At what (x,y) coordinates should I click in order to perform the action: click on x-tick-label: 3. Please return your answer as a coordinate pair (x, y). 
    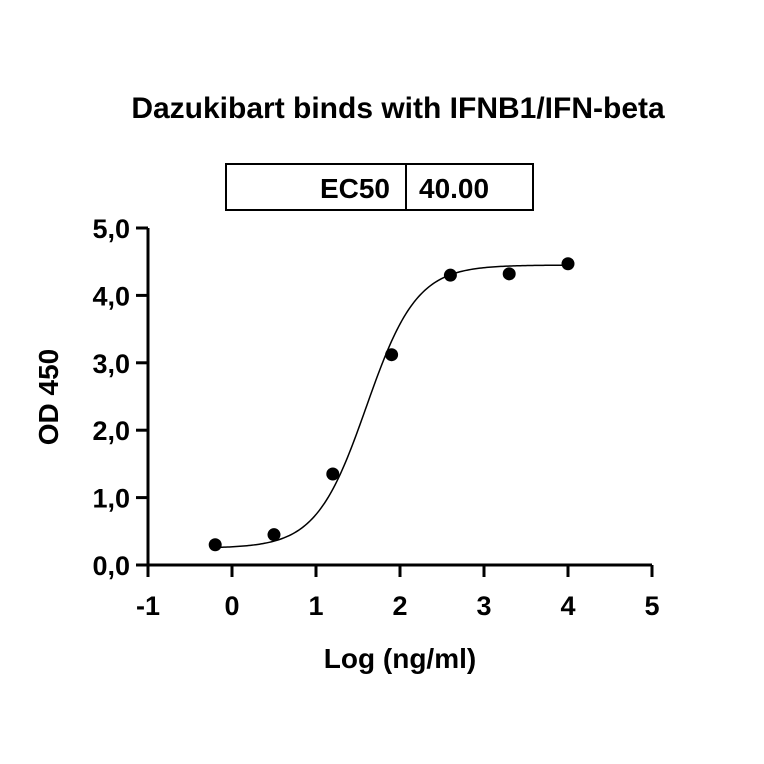
    Looking at the image, I should click on (483, 606).